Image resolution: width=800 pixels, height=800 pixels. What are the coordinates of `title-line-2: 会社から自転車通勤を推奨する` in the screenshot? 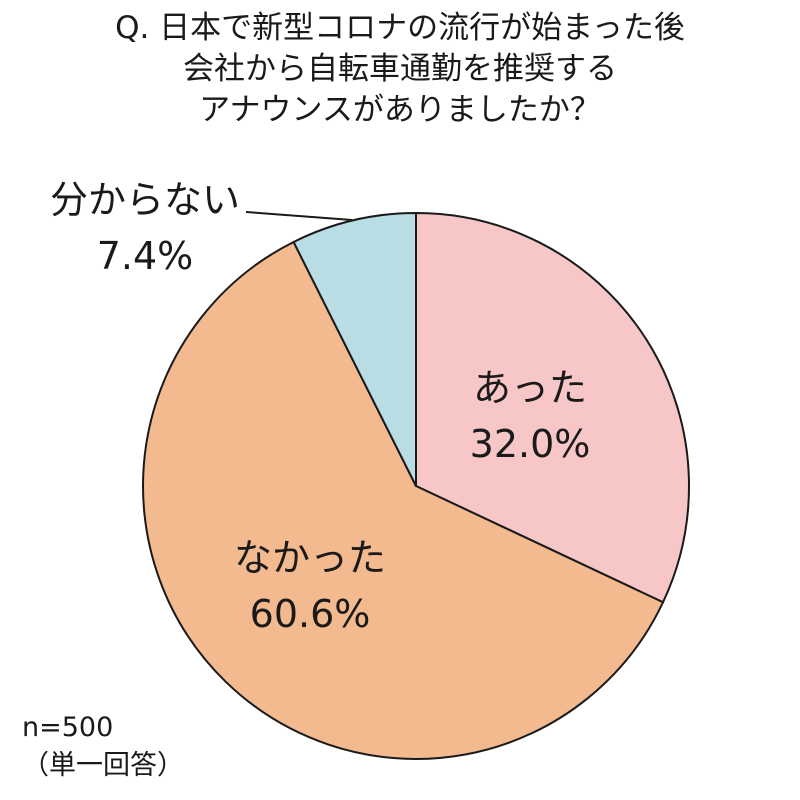 It's located at (400, 69).